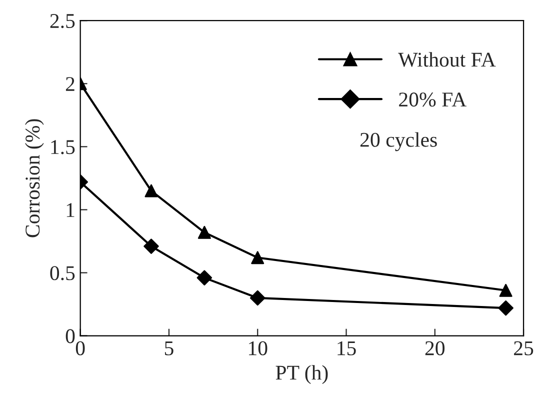  Describe the element at coordinates (80, 348) in the screenshot. I see `x-tick-label: 0` at that location.